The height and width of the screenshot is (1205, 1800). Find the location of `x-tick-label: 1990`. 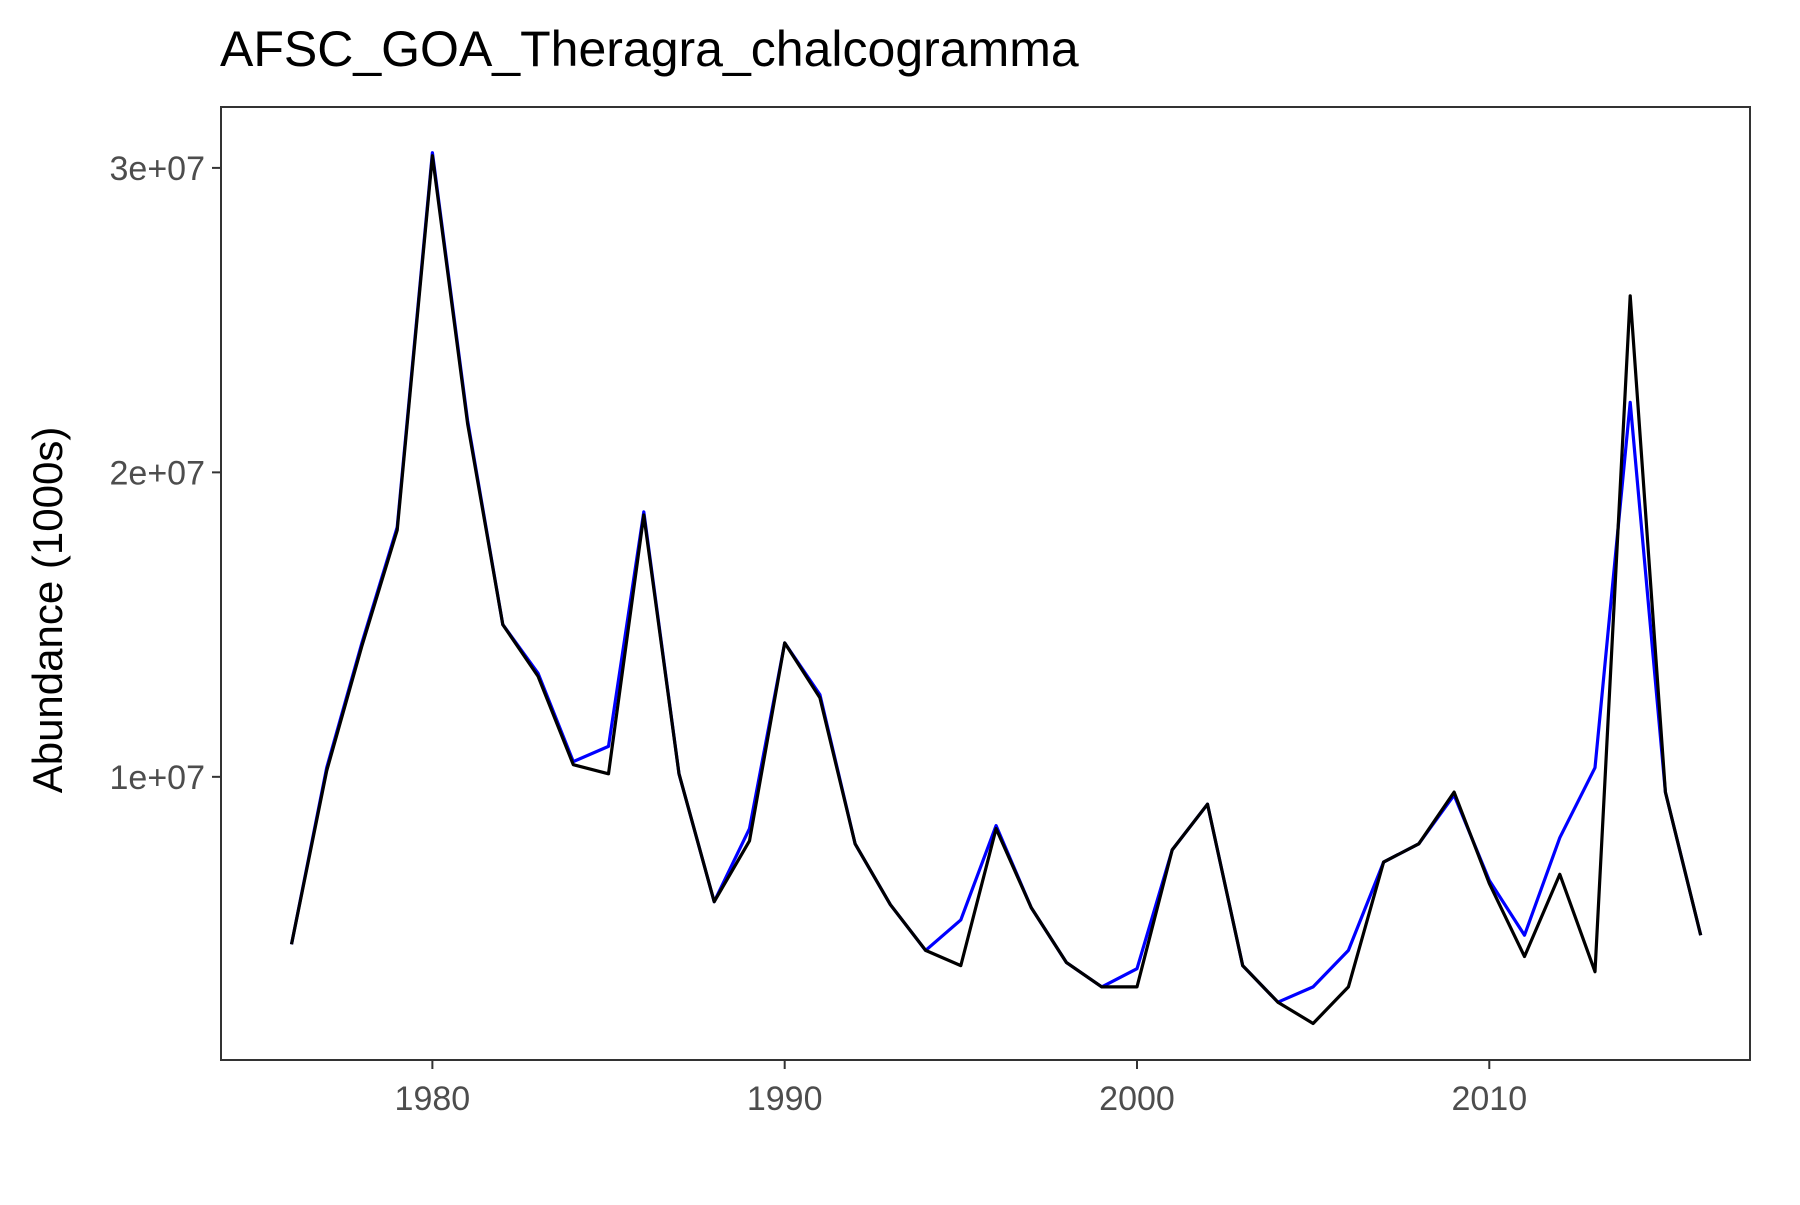

x-tick-label: 1990 is located at coordinates (785, 1099).